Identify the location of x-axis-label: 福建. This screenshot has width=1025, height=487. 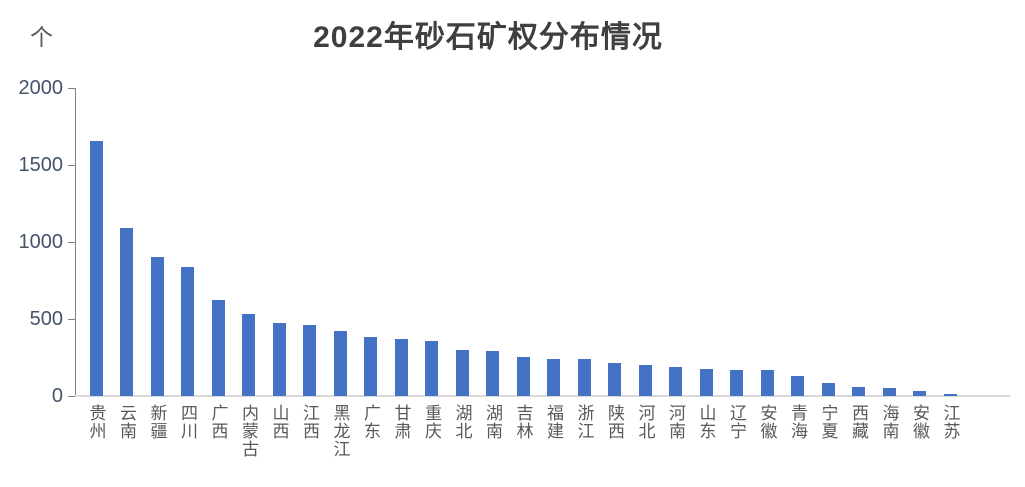
(553, 422).